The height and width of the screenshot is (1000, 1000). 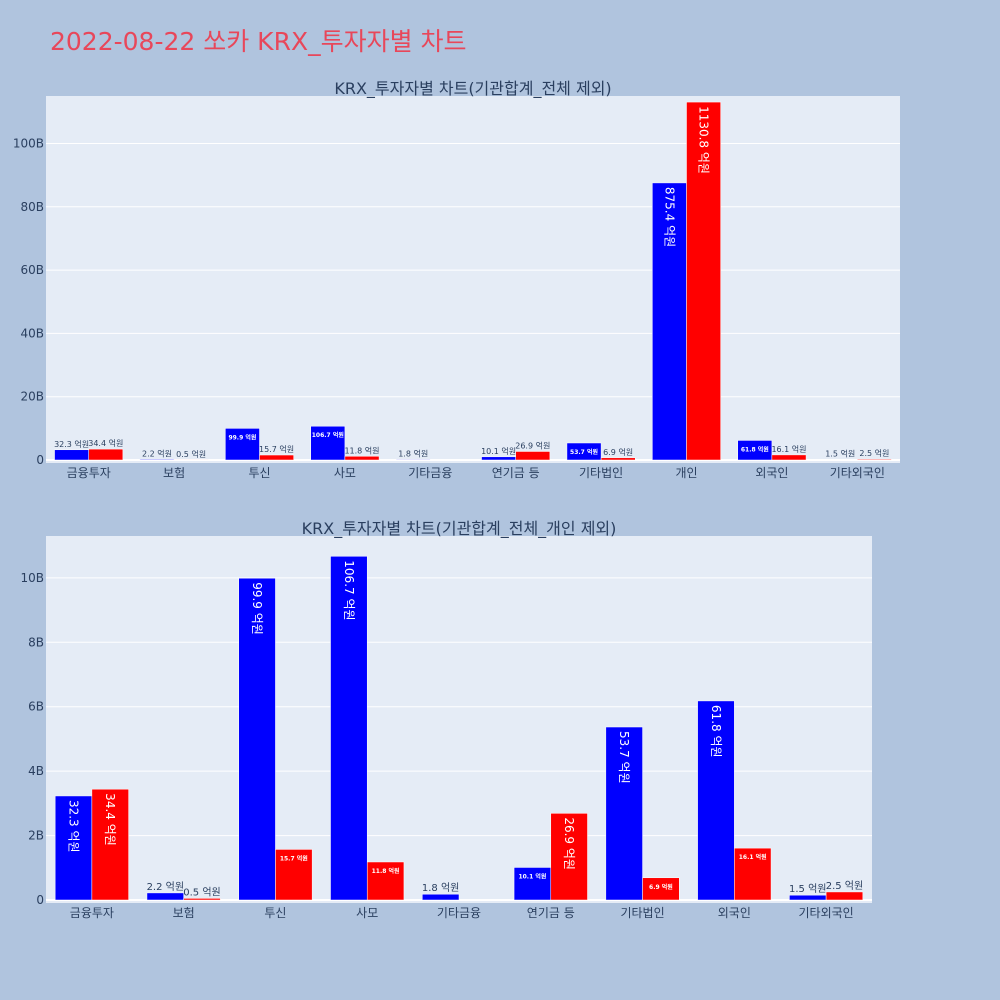 I want to click on y-tick-label-1-5: 10B, so click(x=32, y=578).